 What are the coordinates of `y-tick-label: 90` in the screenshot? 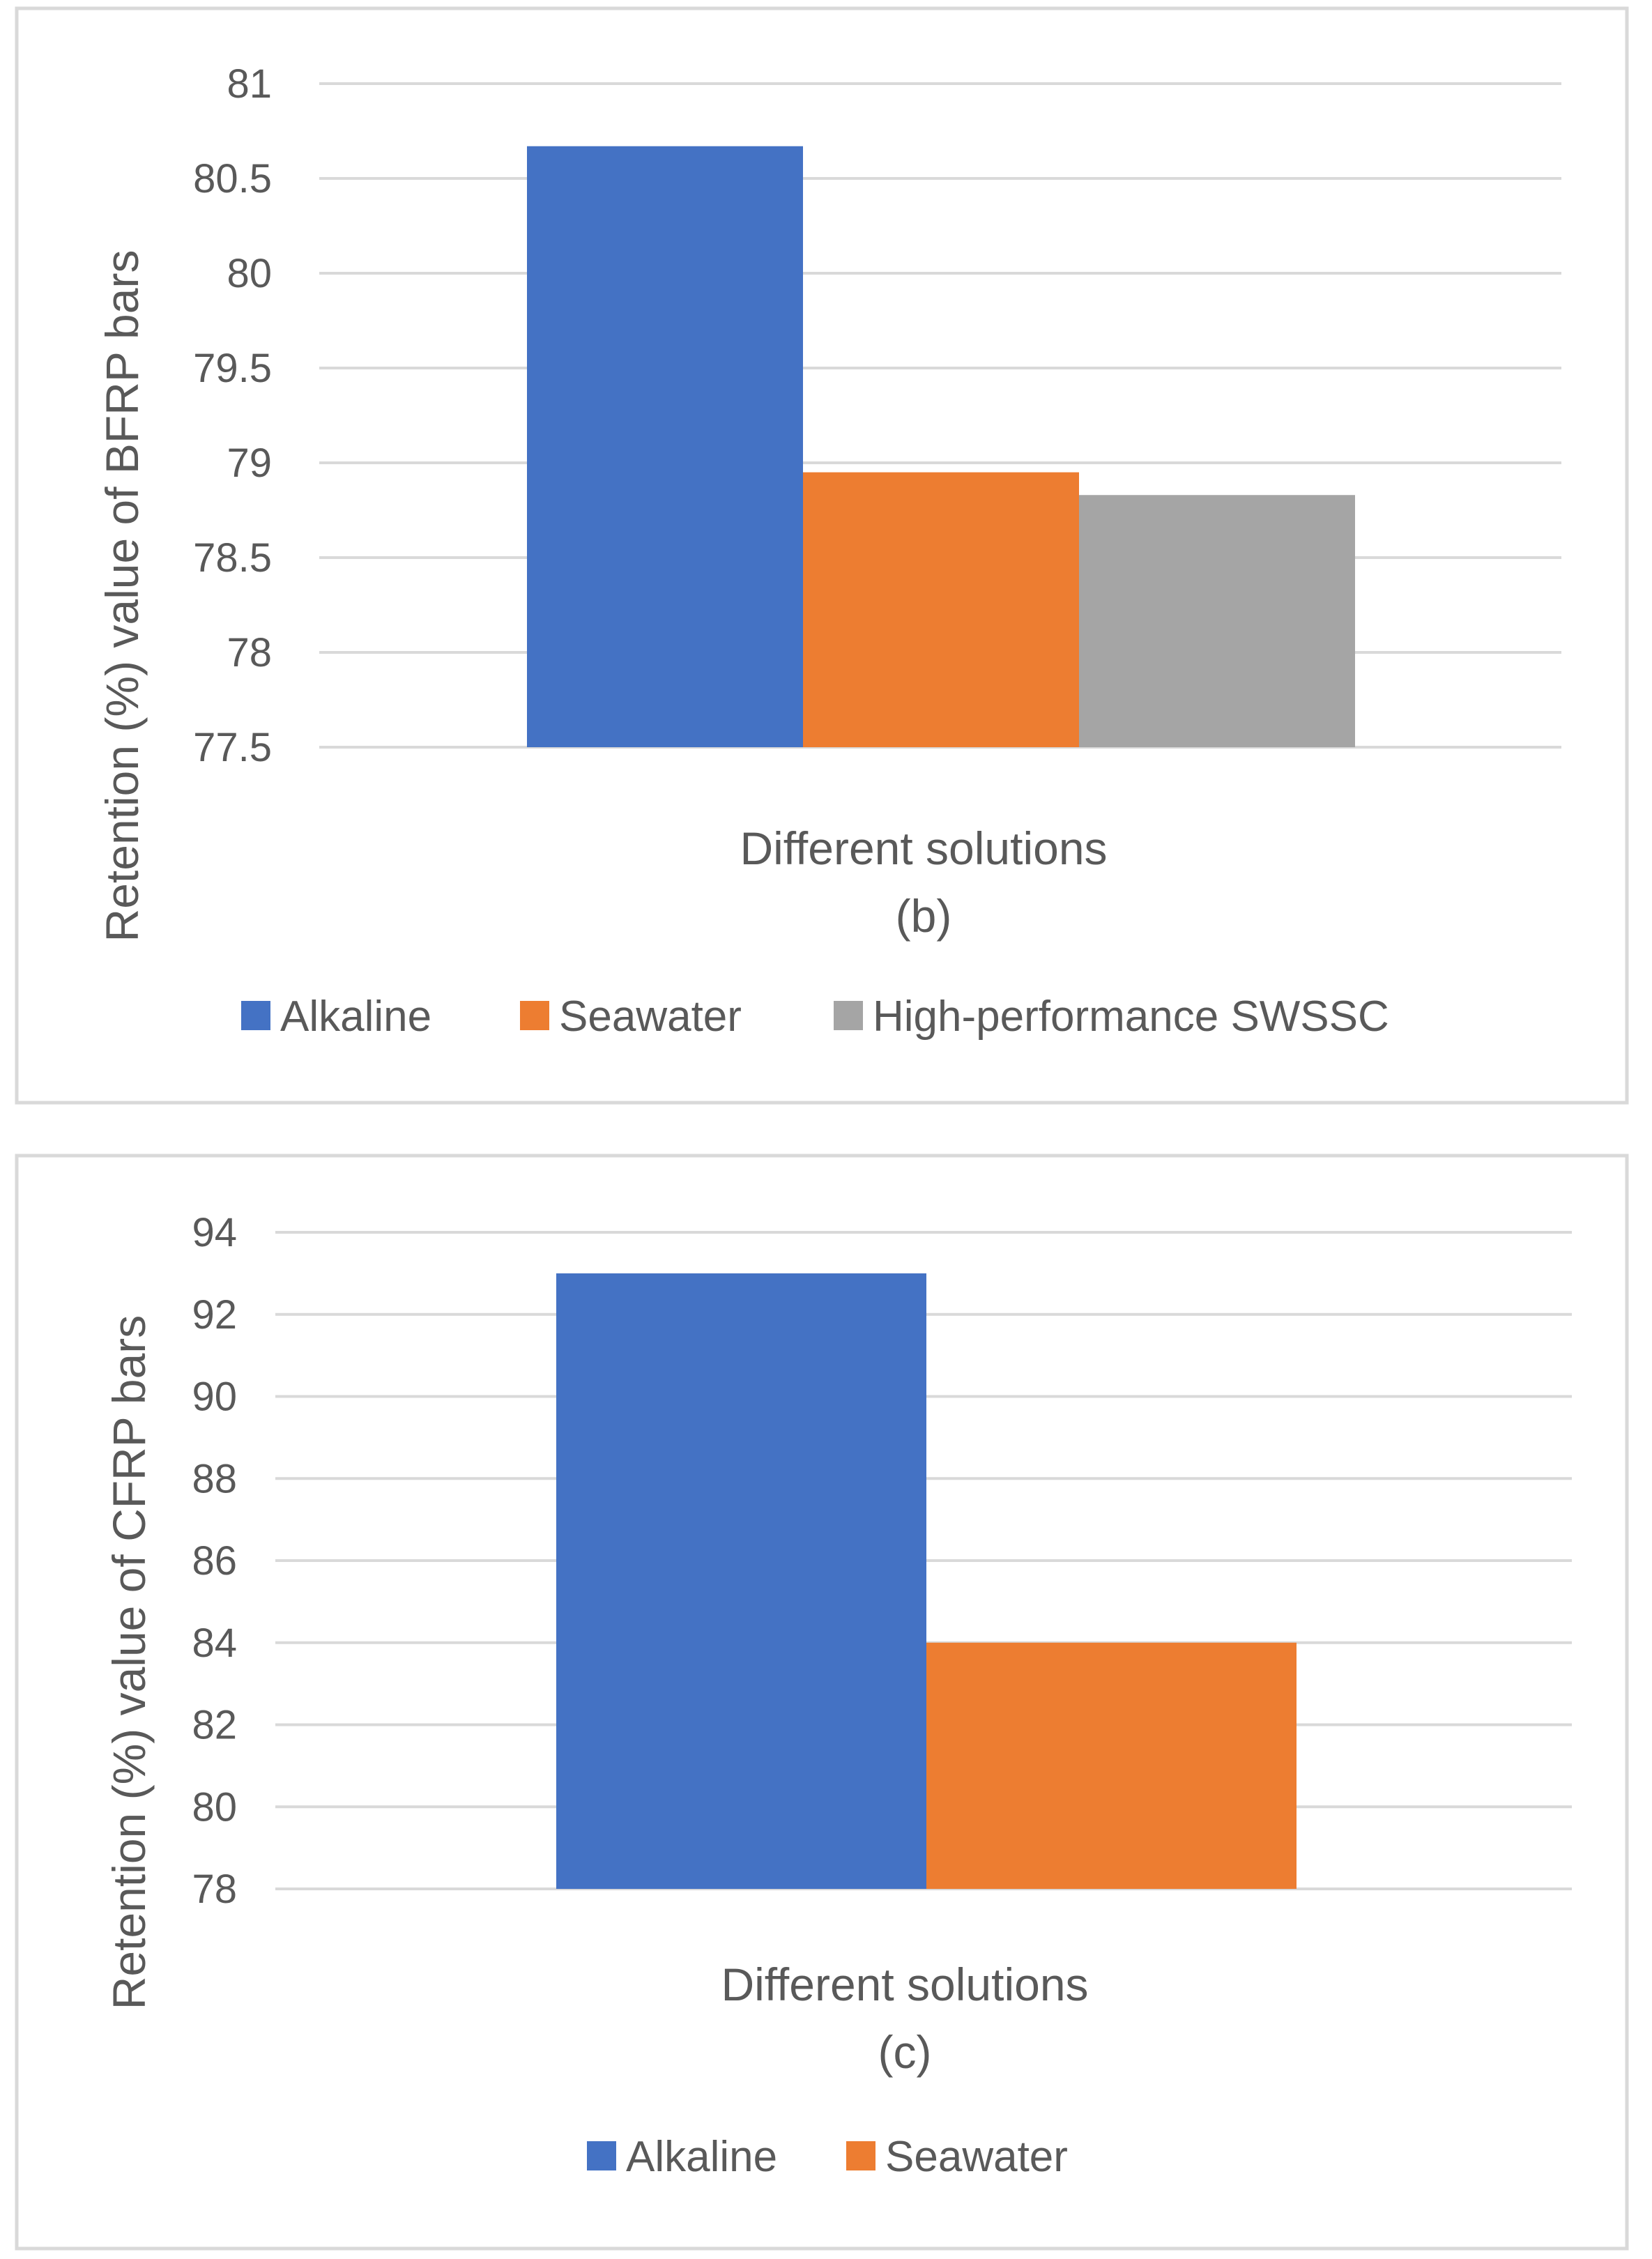 It's located at (214, 1397).